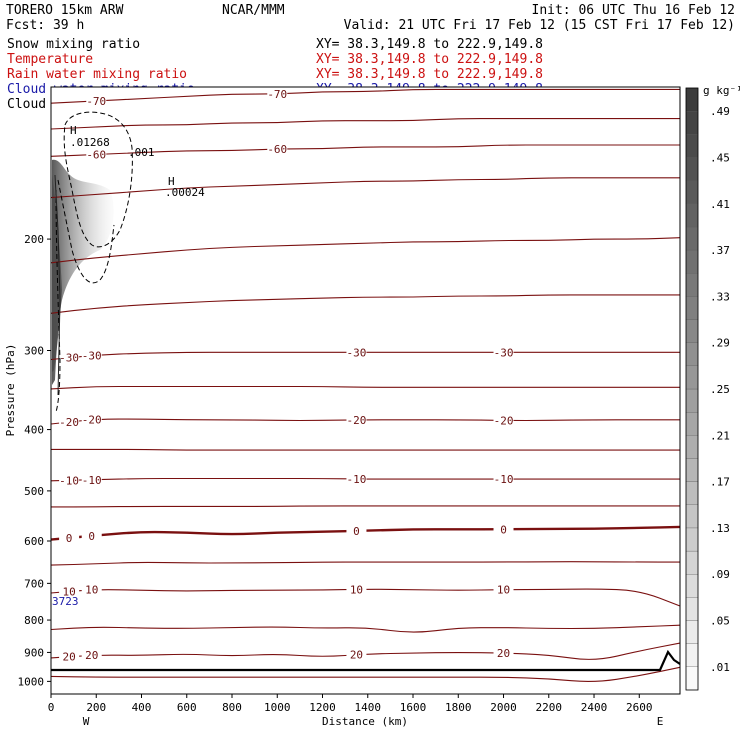 The width and height of the screenshot is (740, 740). I want to click on cloud-contour-label: .001, so click(141, 152).